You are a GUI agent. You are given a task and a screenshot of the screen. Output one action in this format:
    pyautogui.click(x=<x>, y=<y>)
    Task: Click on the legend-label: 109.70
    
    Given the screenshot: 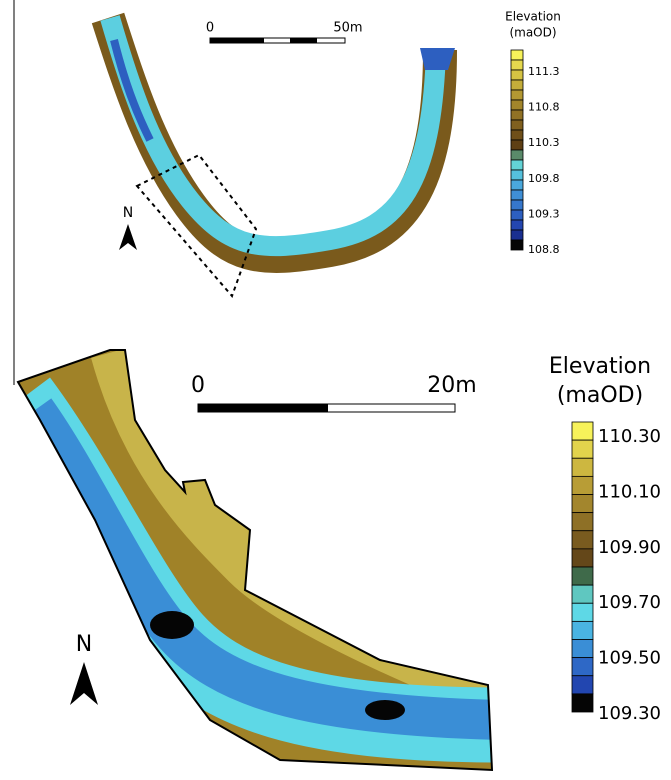 What is the action you would take?
    pyautogui.click(x=629, y=602)
    